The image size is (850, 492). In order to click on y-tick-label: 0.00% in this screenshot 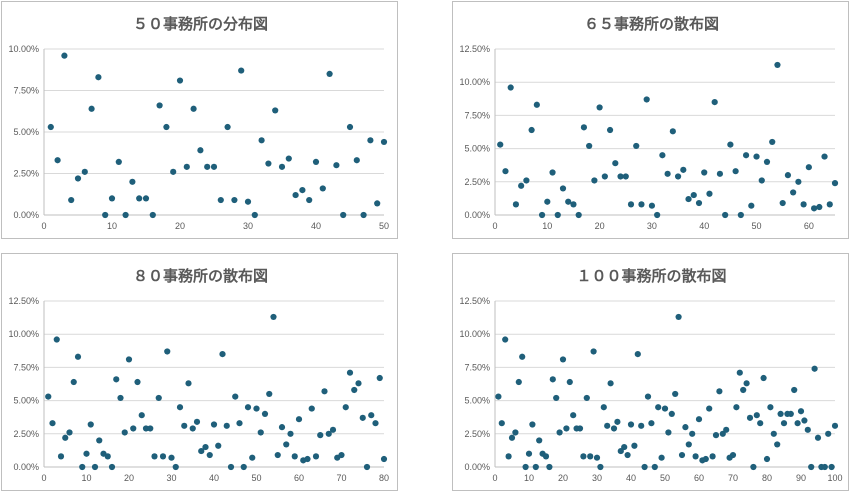, I will do `click(26, 215)`.